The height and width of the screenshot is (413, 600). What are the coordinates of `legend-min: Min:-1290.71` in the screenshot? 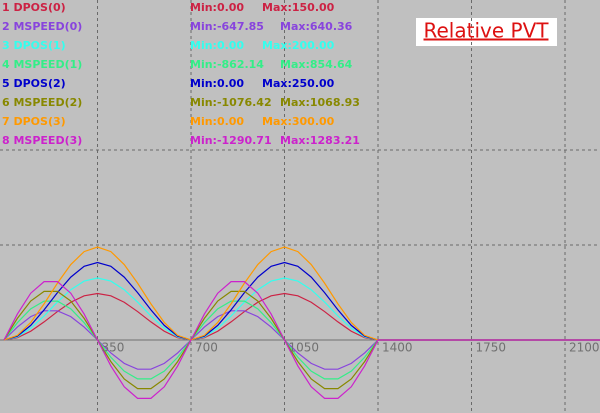 It's located at (231, 140).